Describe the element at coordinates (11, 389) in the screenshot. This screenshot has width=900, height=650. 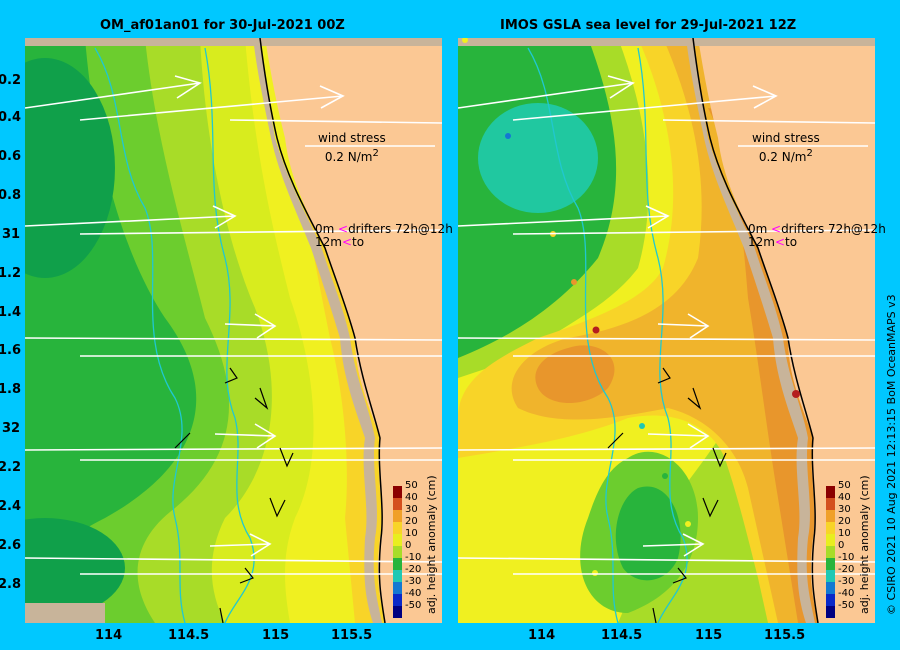
I see `y-tick: 1.8` at that location.